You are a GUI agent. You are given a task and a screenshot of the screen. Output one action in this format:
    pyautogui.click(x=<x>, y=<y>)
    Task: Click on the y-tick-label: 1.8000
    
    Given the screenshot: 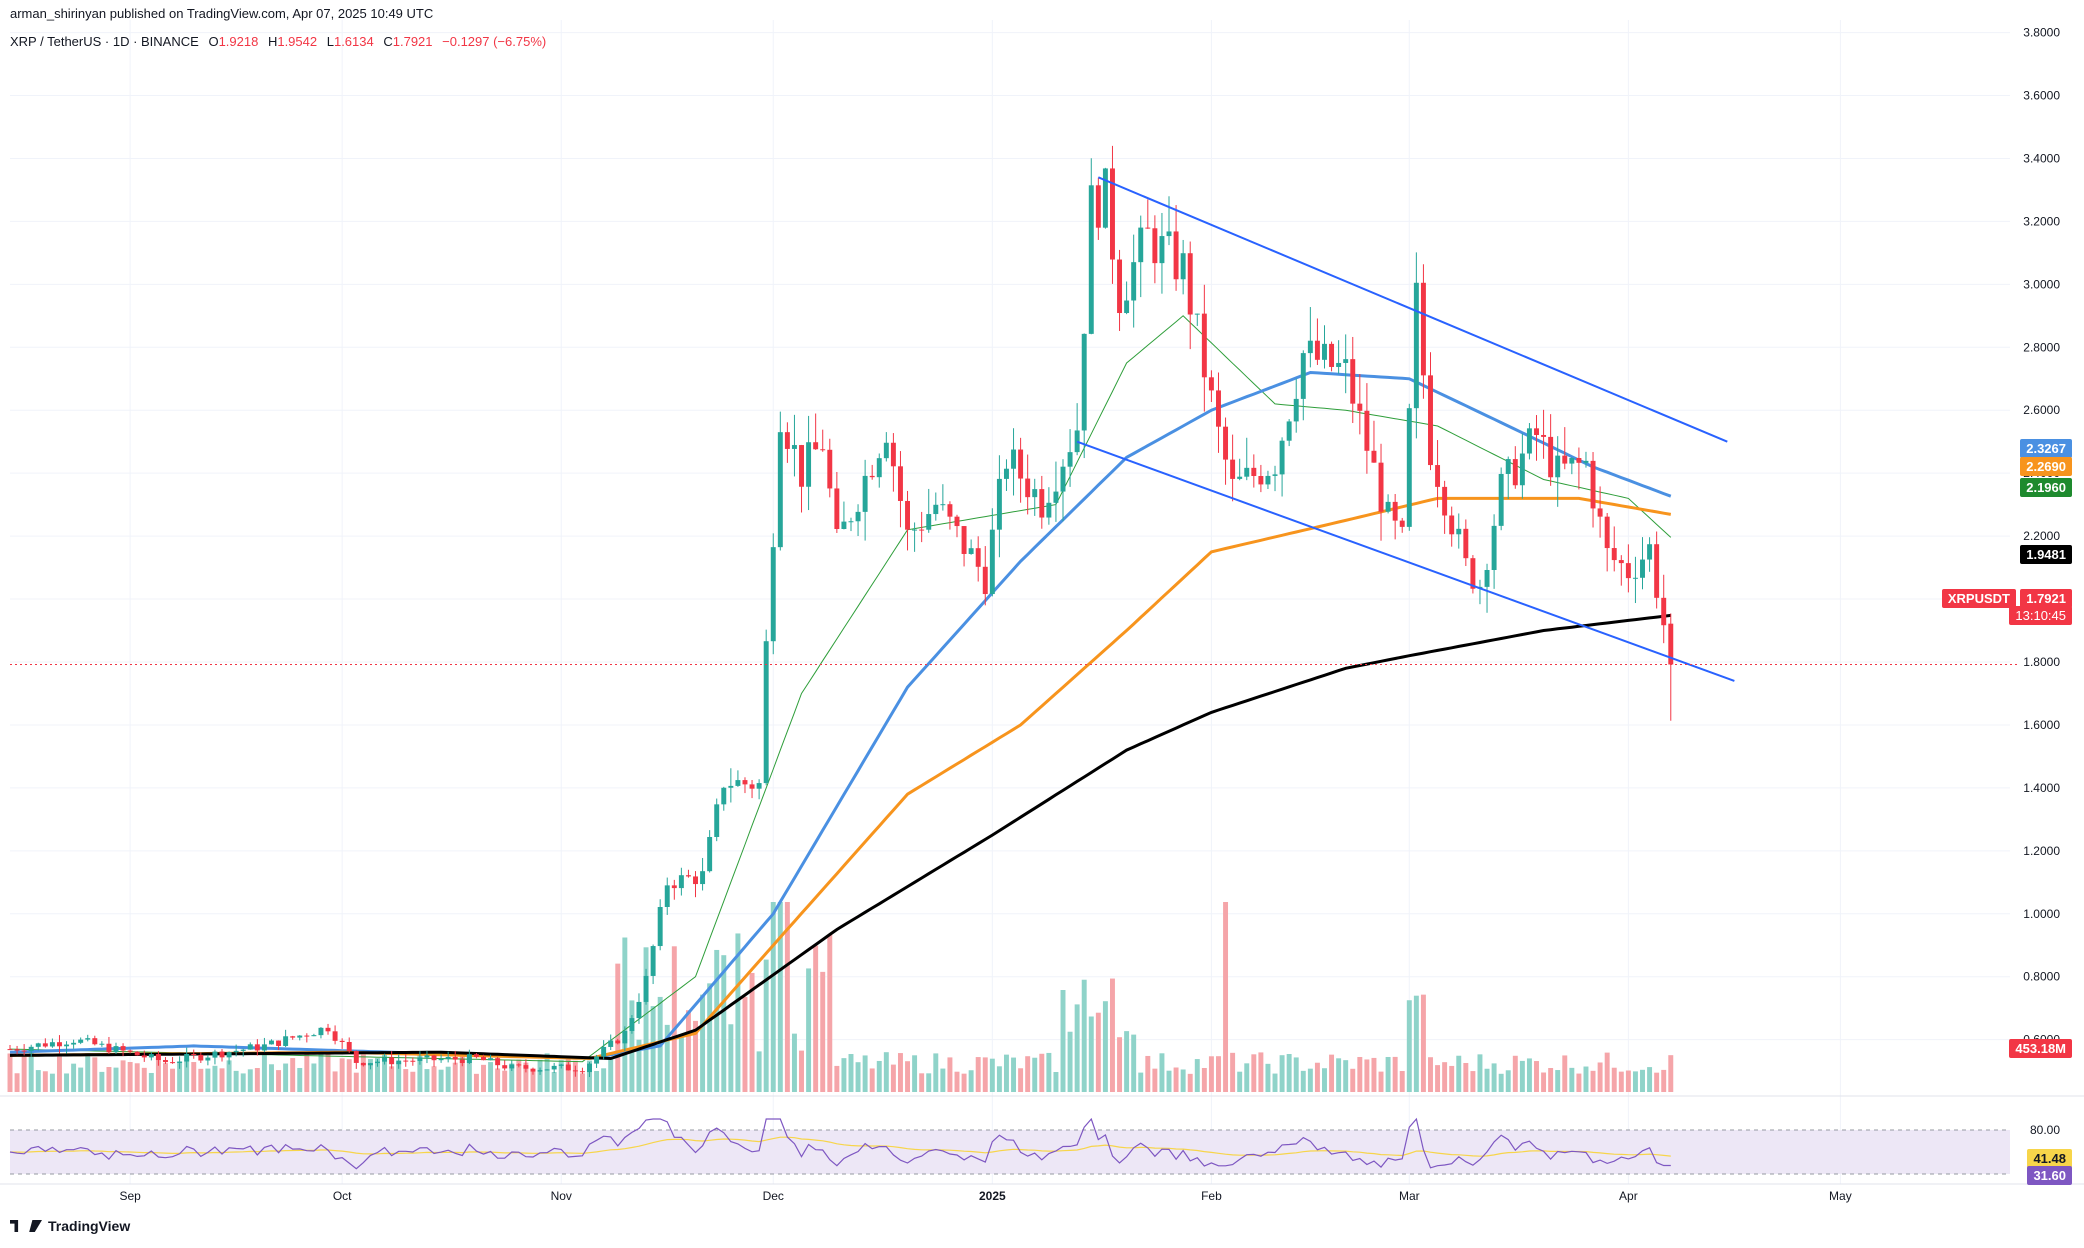 What is the action you would take?
    pyautogui.click(x=2041, y=662)
    